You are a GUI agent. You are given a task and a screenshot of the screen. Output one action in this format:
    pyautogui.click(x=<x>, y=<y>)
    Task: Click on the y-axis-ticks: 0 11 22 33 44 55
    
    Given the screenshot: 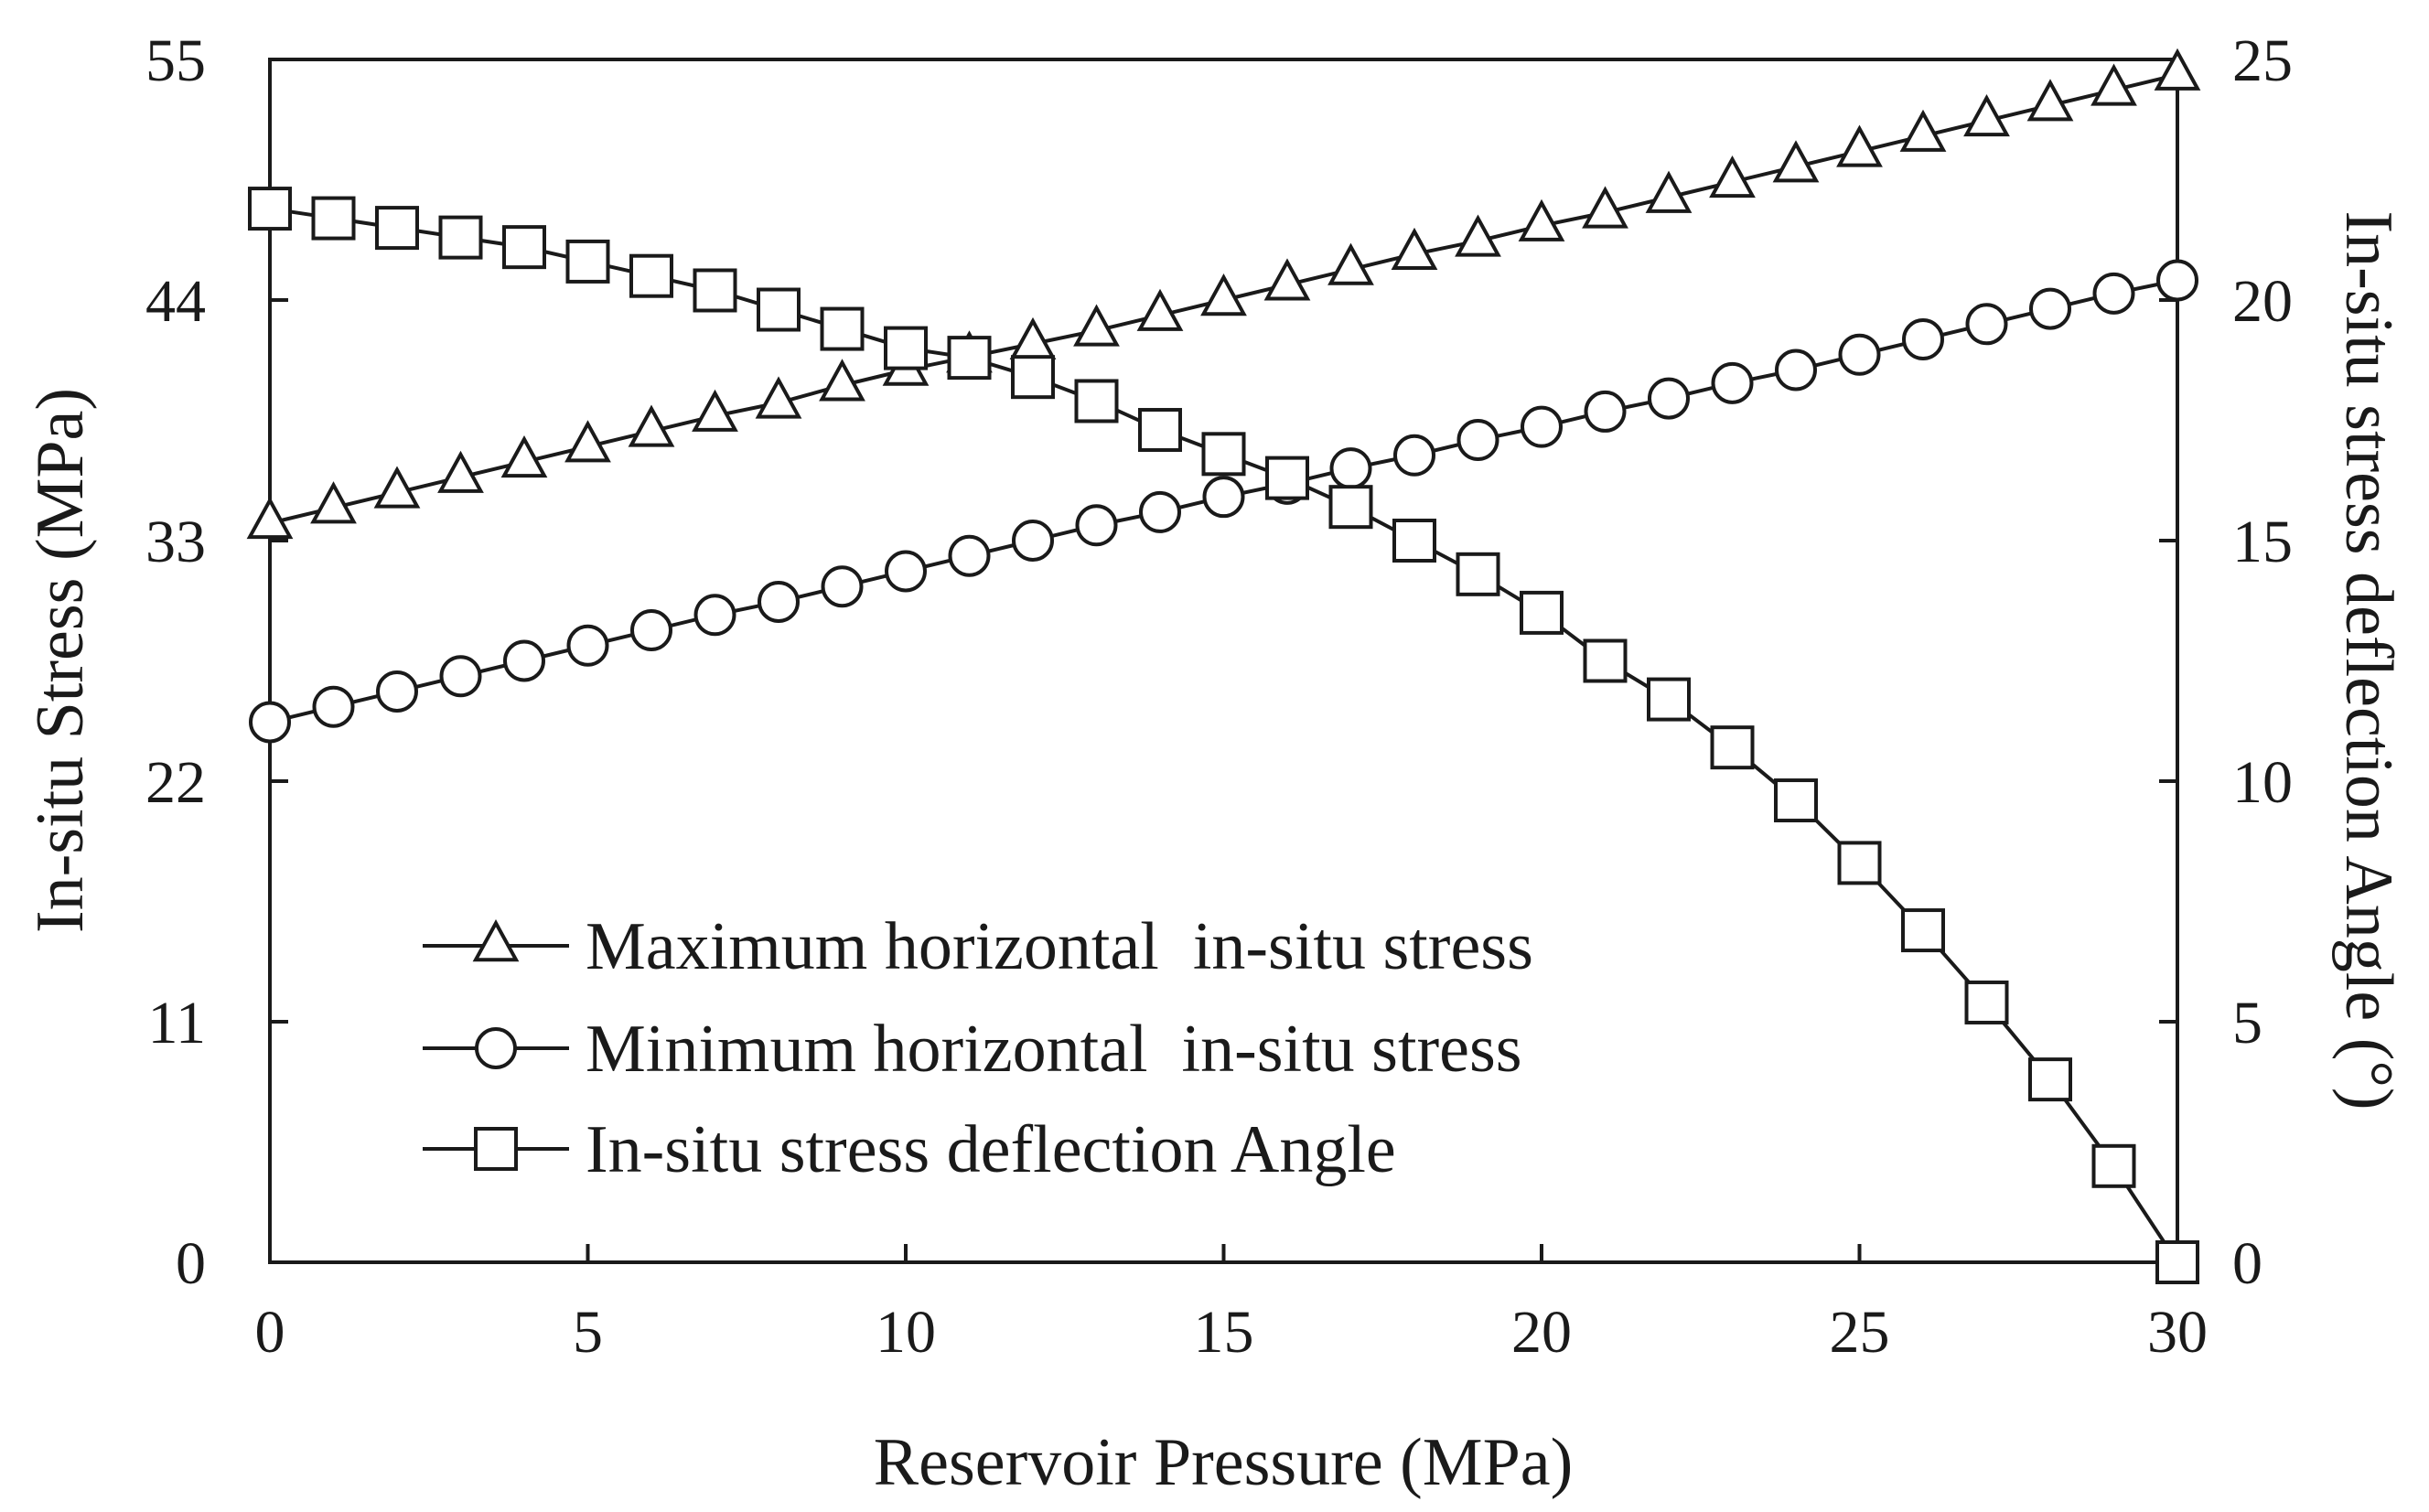 What is the action you would take?
    pyautogui.click(x=216, y=662)
    